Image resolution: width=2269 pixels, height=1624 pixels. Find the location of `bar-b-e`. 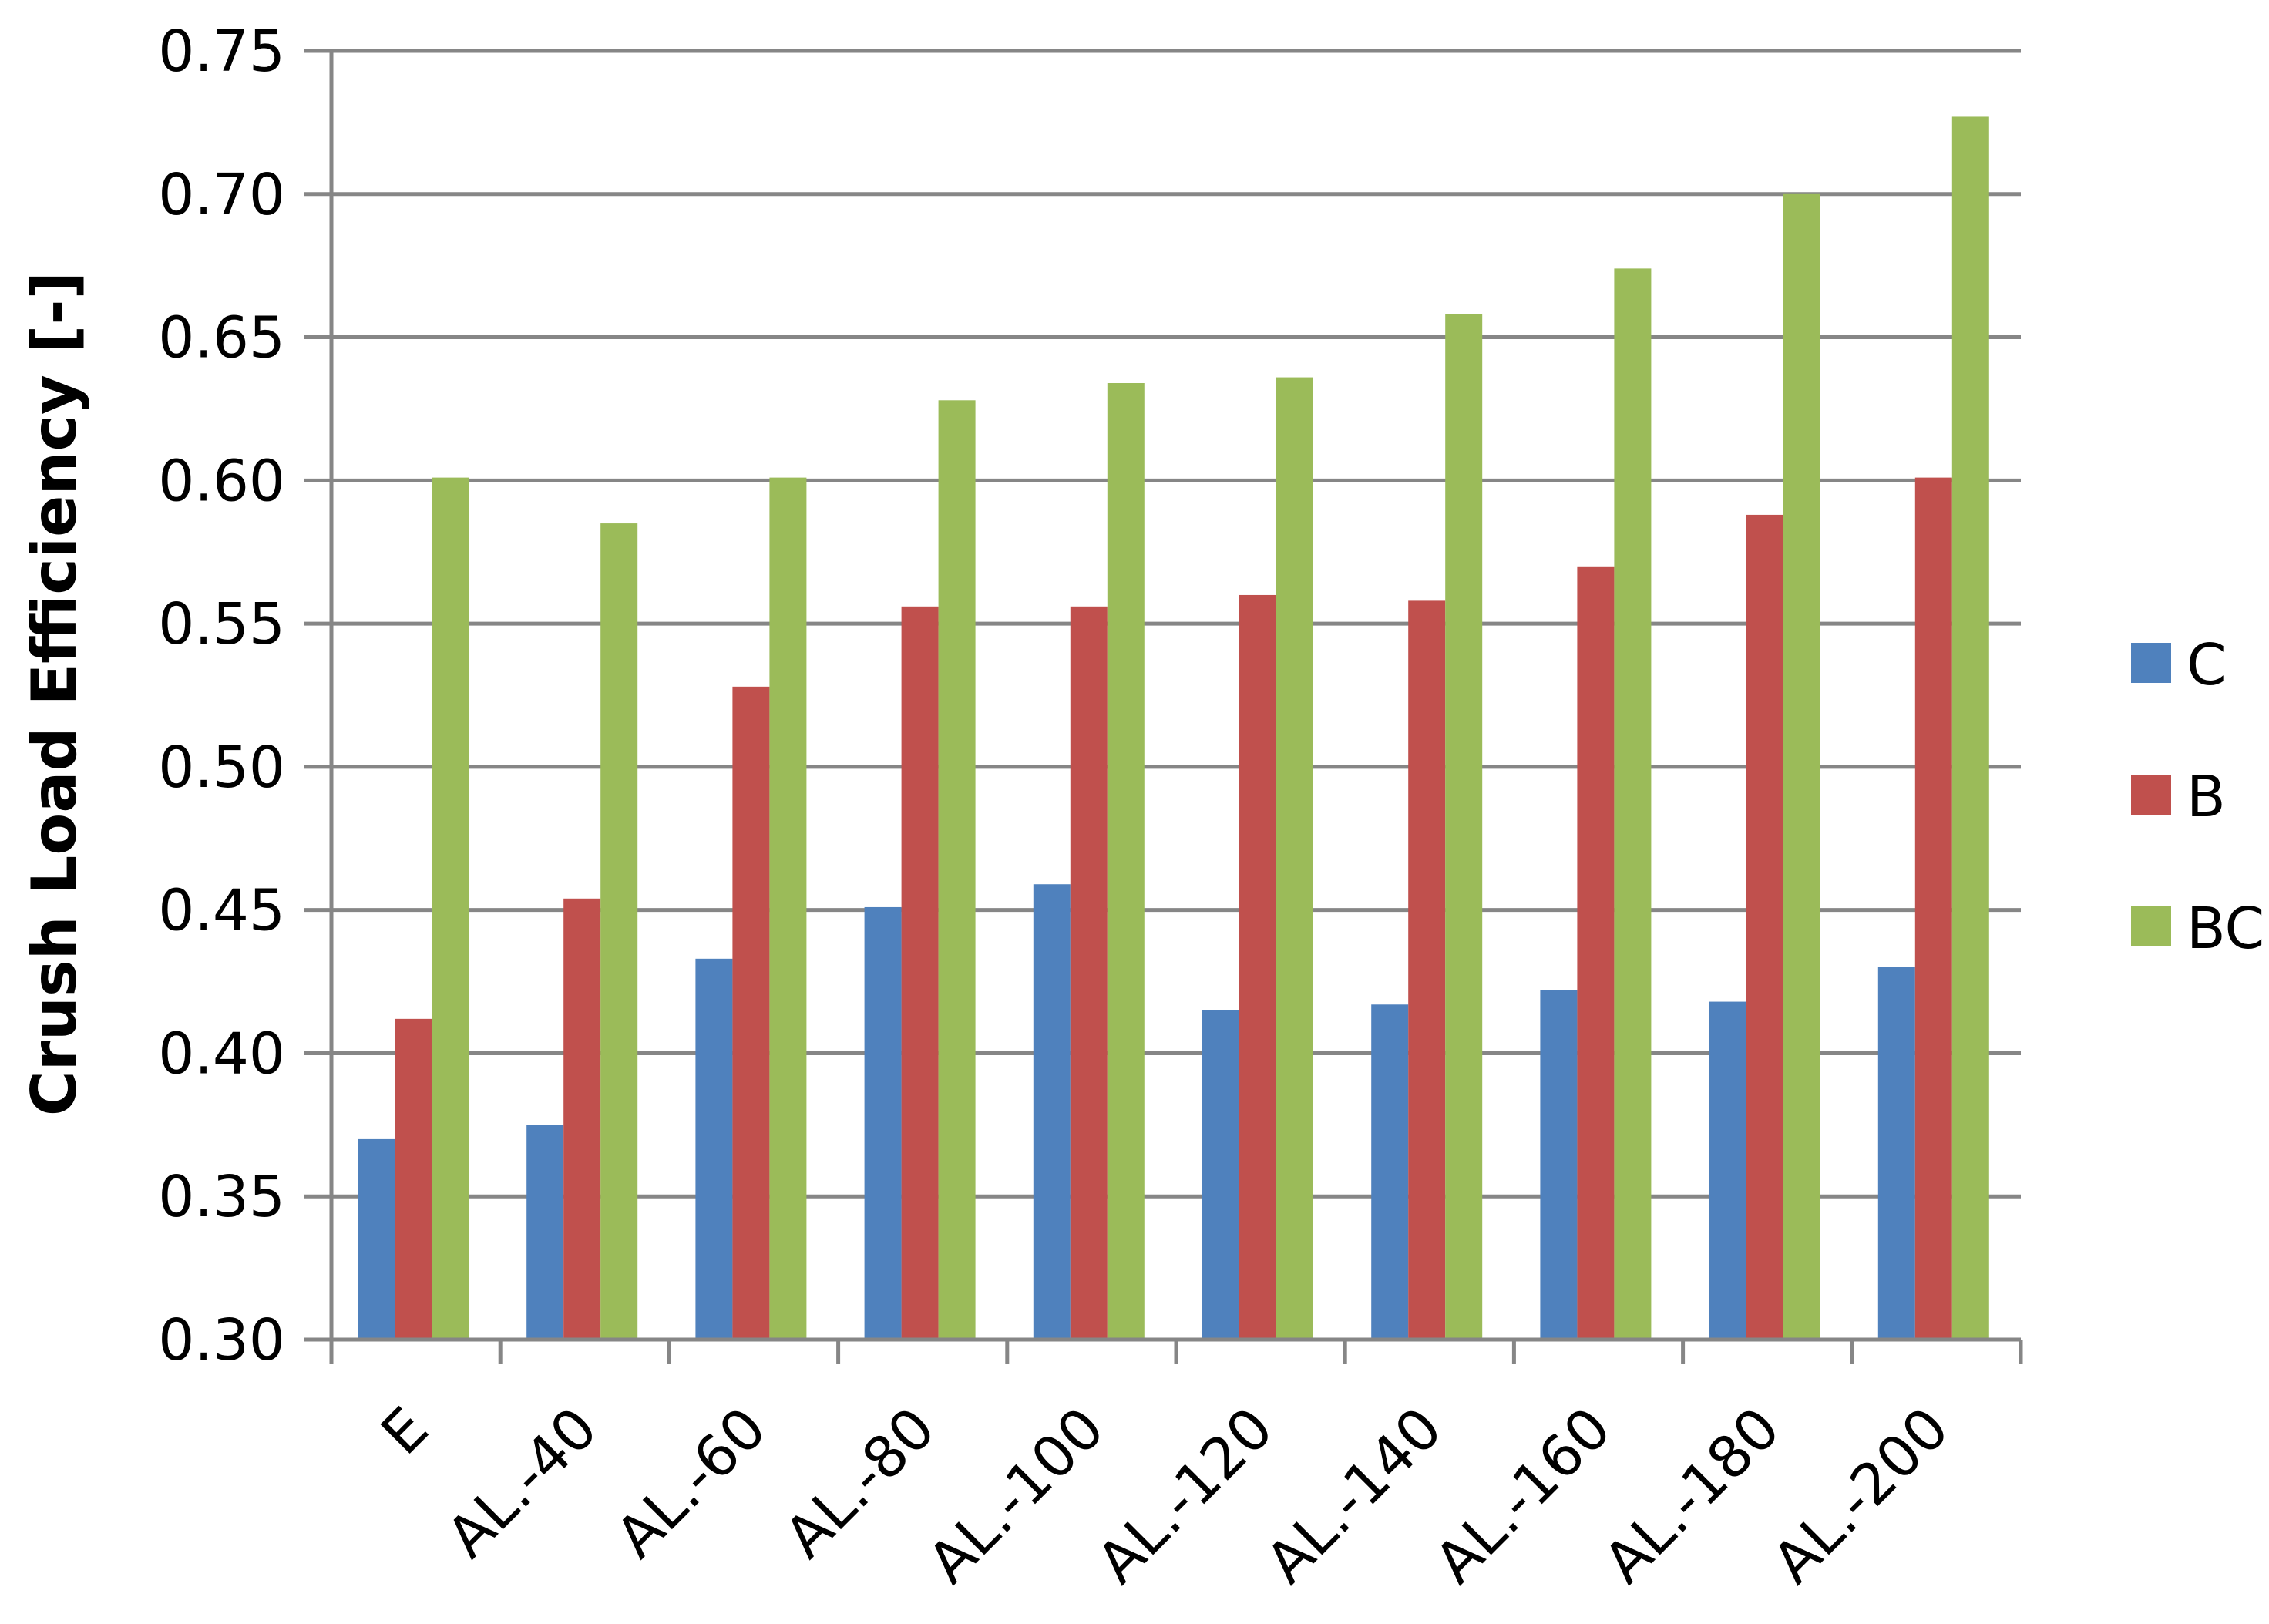

bar-b-e is located at coordinates (413, 1179).